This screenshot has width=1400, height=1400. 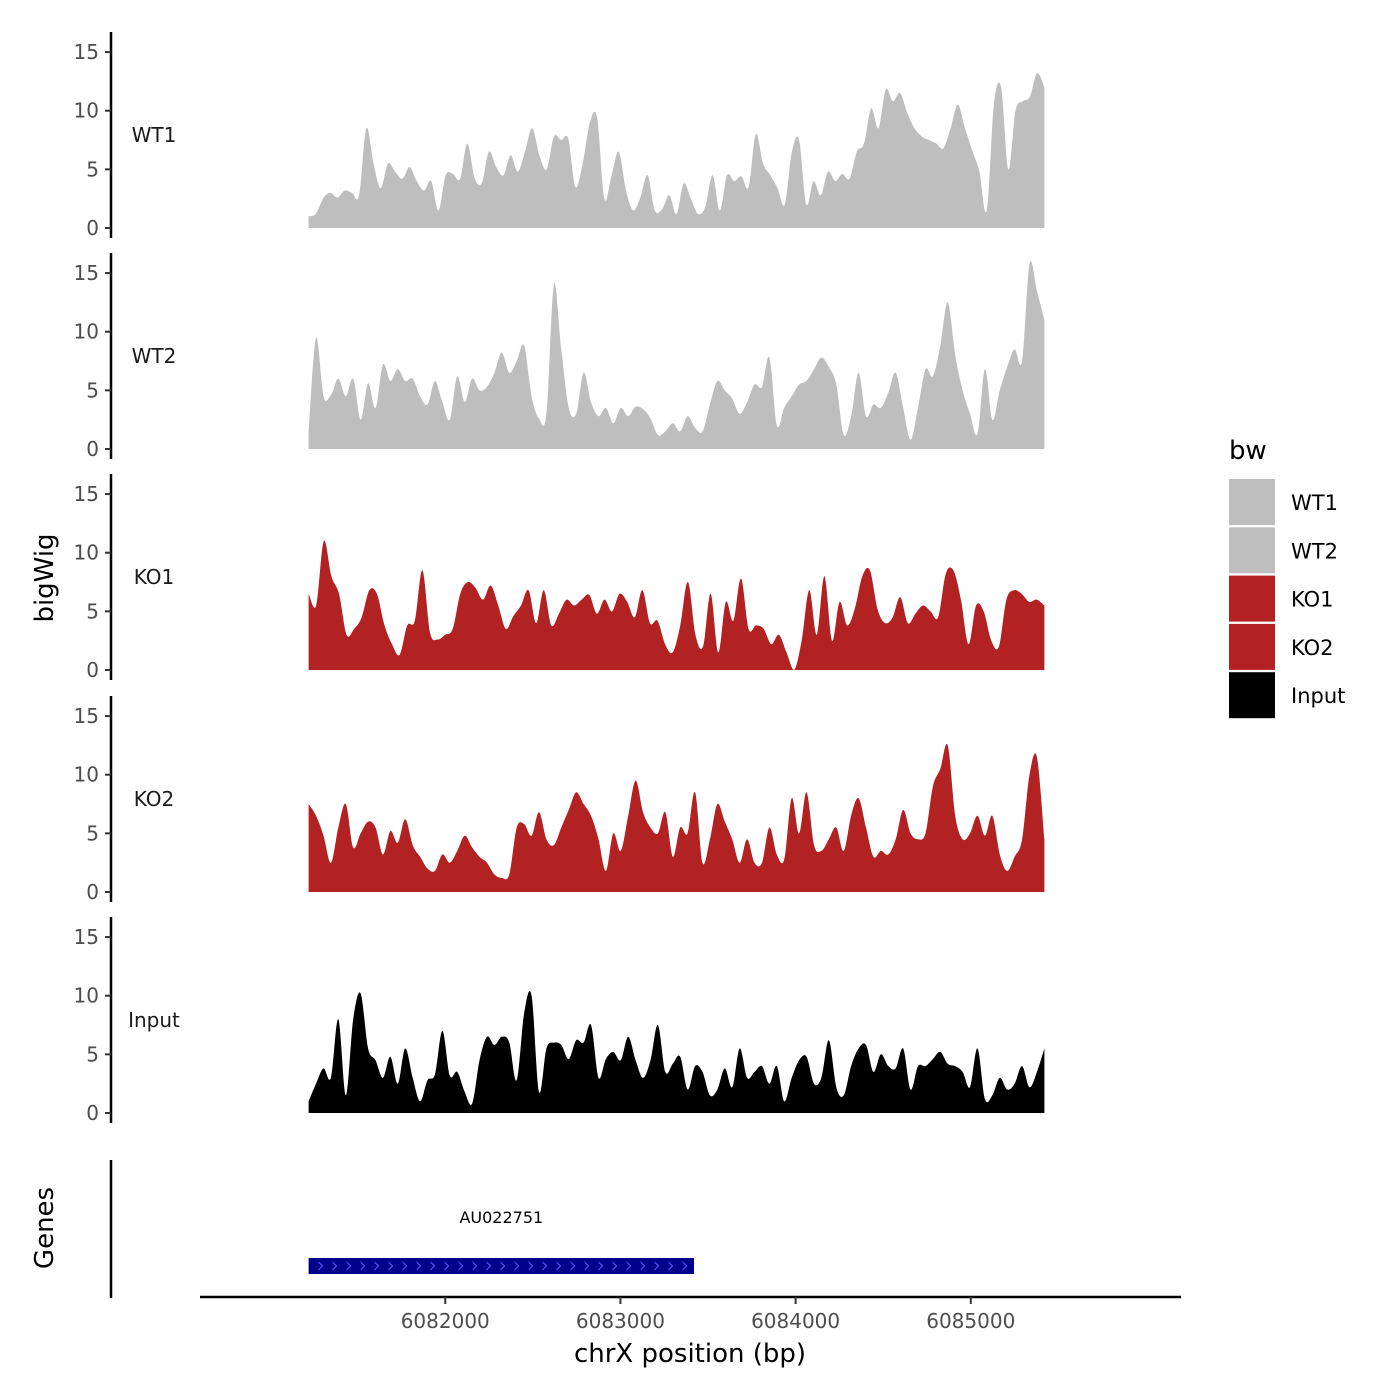 I want to click on x-tick-label: 6083000, so click(x=620, y=1321).